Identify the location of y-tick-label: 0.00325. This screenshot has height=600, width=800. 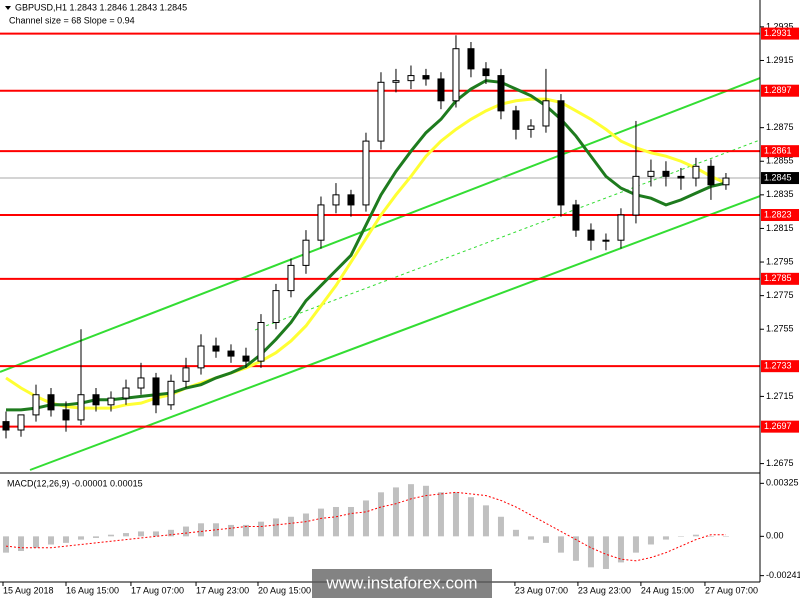
(782, 483).